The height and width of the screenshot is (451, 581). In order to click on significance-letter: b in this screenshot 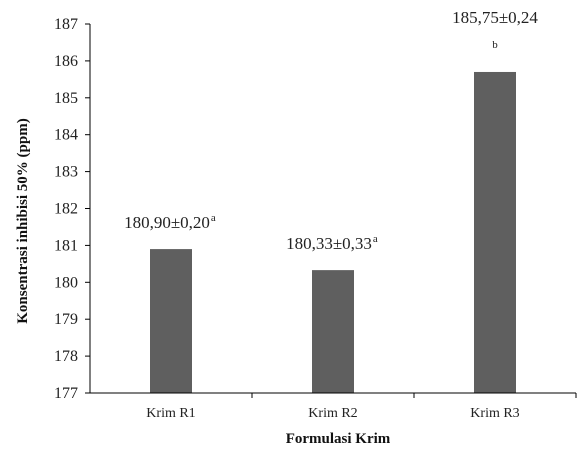, I will do `click(495, 45)`.